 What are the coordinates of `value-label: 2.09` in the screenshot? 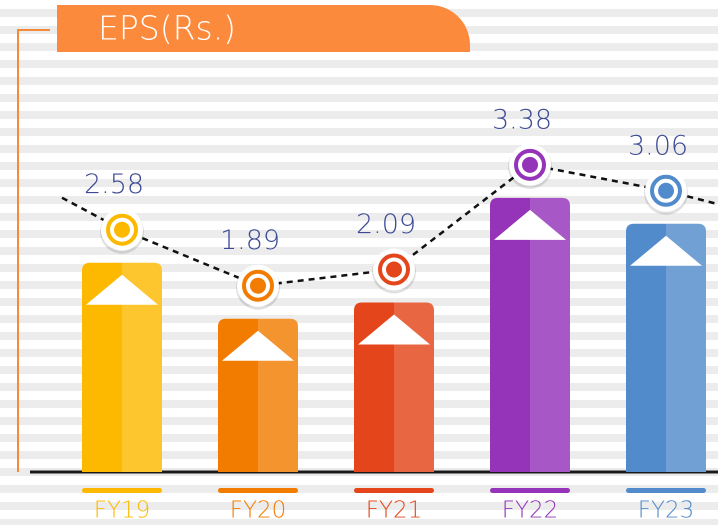 It's located at (386, 224).